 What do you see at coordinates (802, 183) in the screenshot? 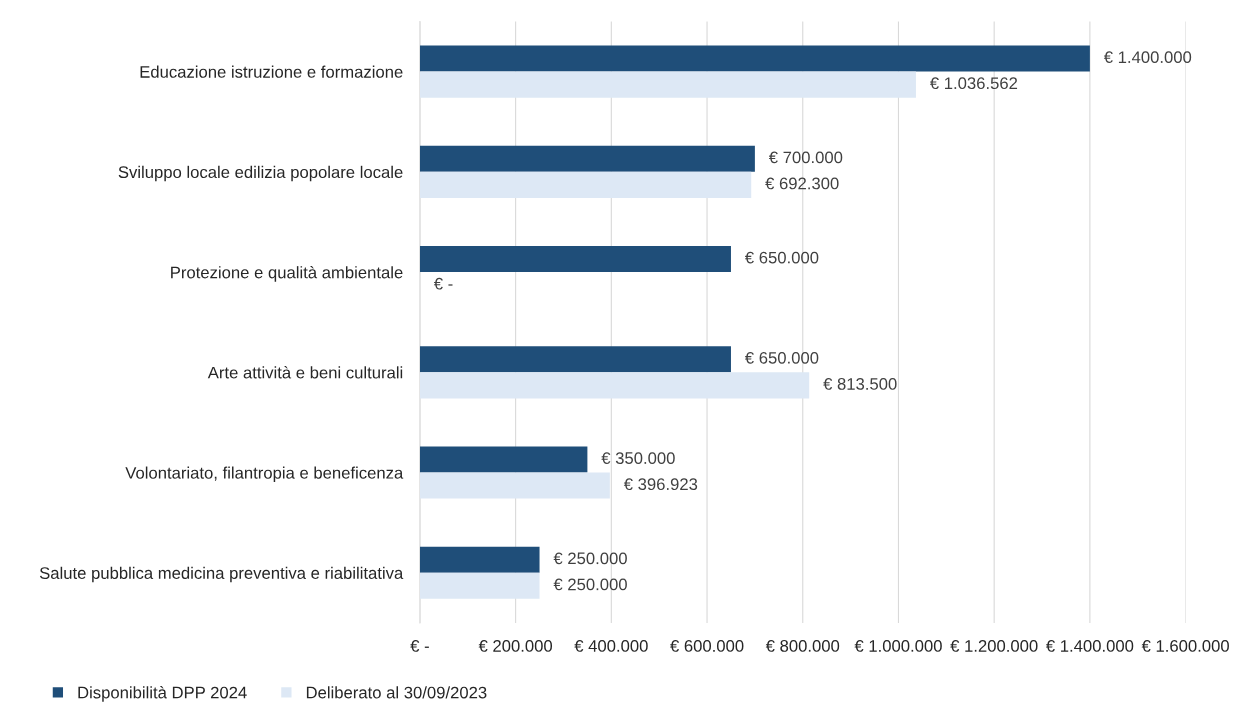
I see `data-label: € 692.300` at bounding box center [802, 183].